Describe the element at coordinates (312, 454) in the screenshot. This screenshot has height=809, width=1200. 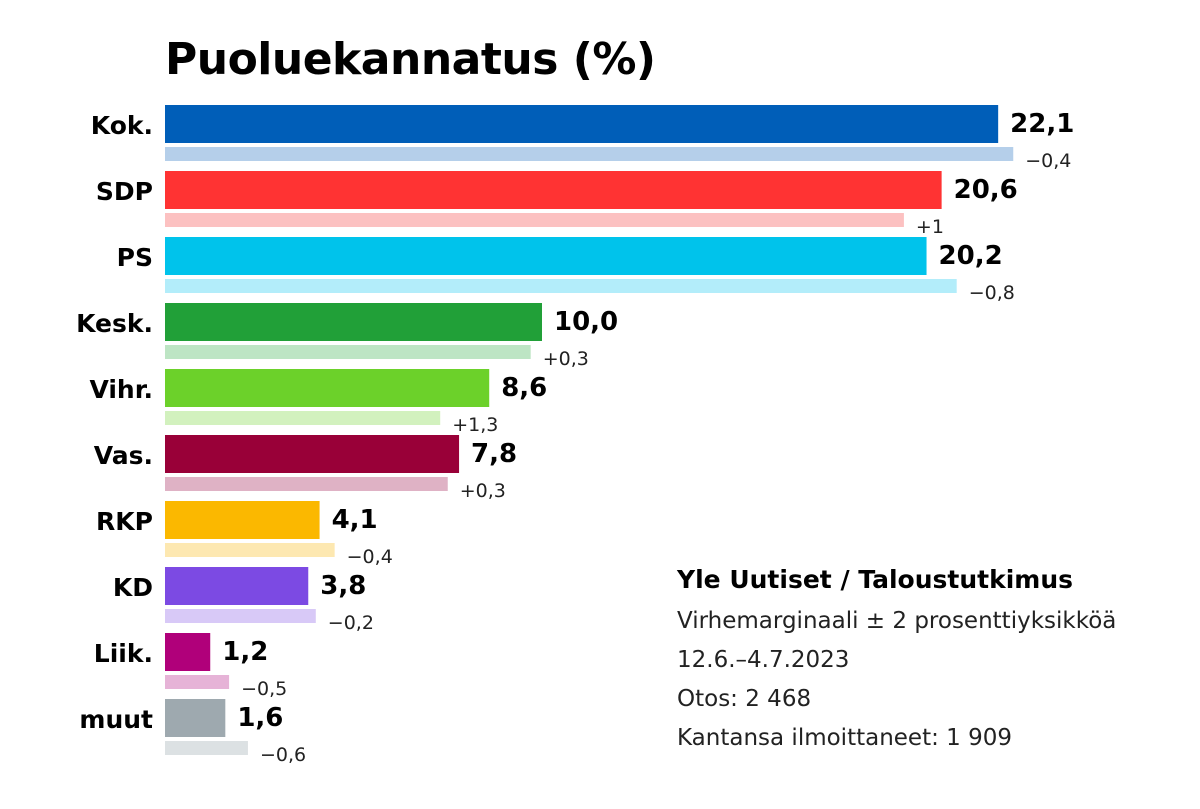
I see `bar-vas` at that location.